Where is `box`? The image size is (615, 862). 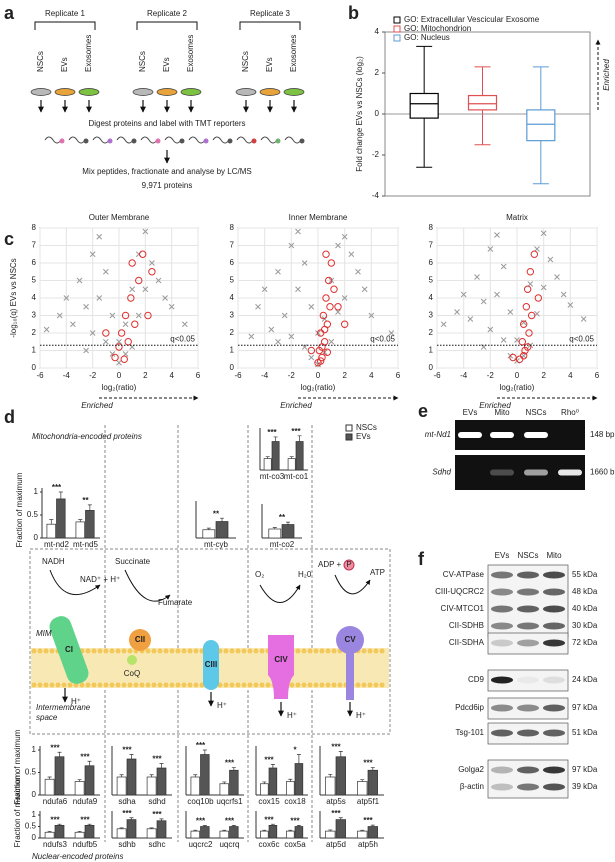
box is located at coordinates (424, 105).